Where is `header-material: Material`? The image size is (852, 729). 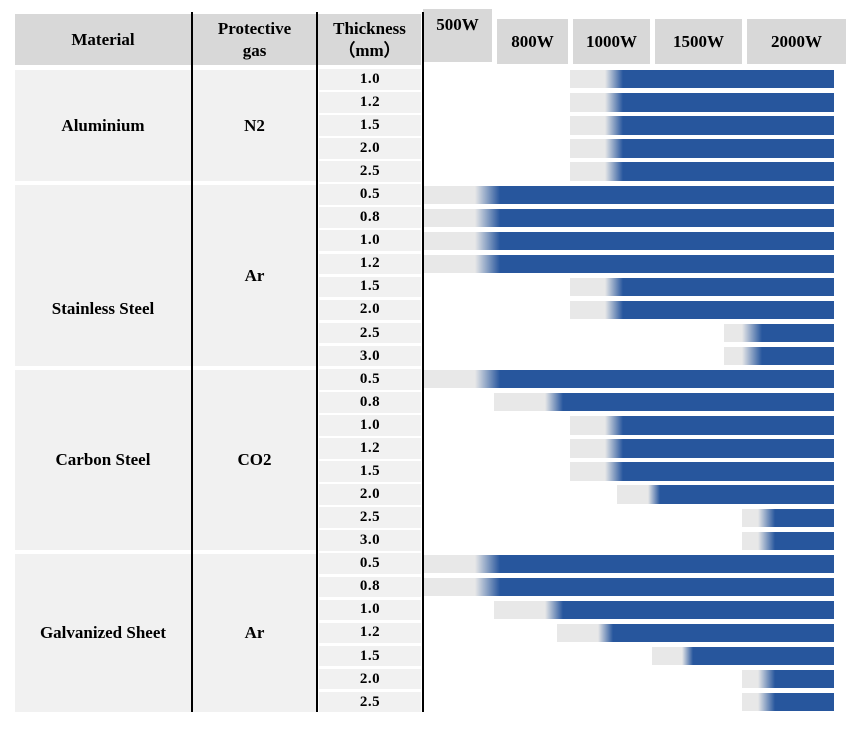 header-material: Material is located at coordinates (103, 39).